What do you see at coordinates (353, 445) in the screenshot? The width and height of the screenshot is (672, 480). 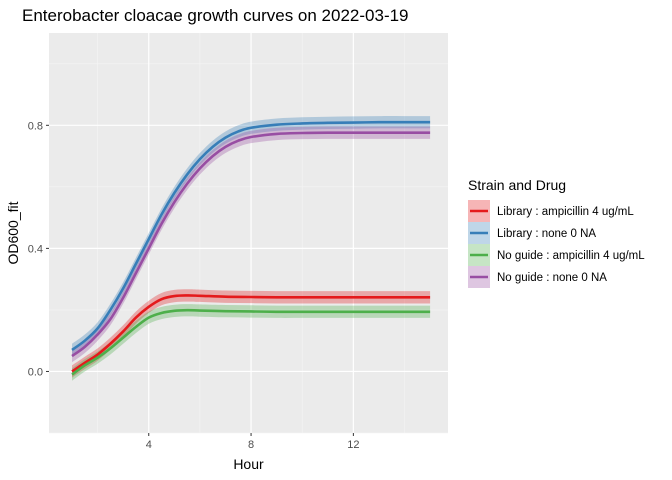 I see `x-tick-label: 12` at bounding box center [353, 445].